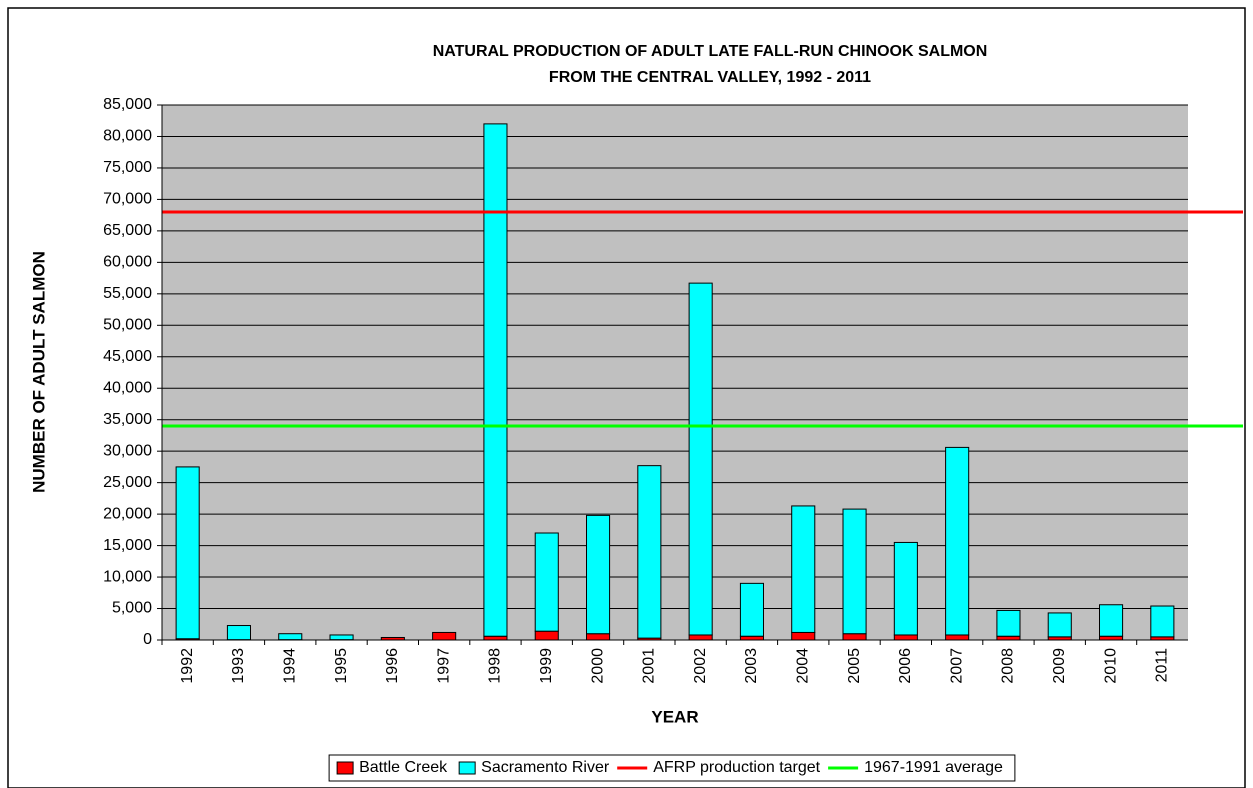 This screenshot has height=788, width=1253. I want to click on y-tick-label: 5,000, so click(132, 608).